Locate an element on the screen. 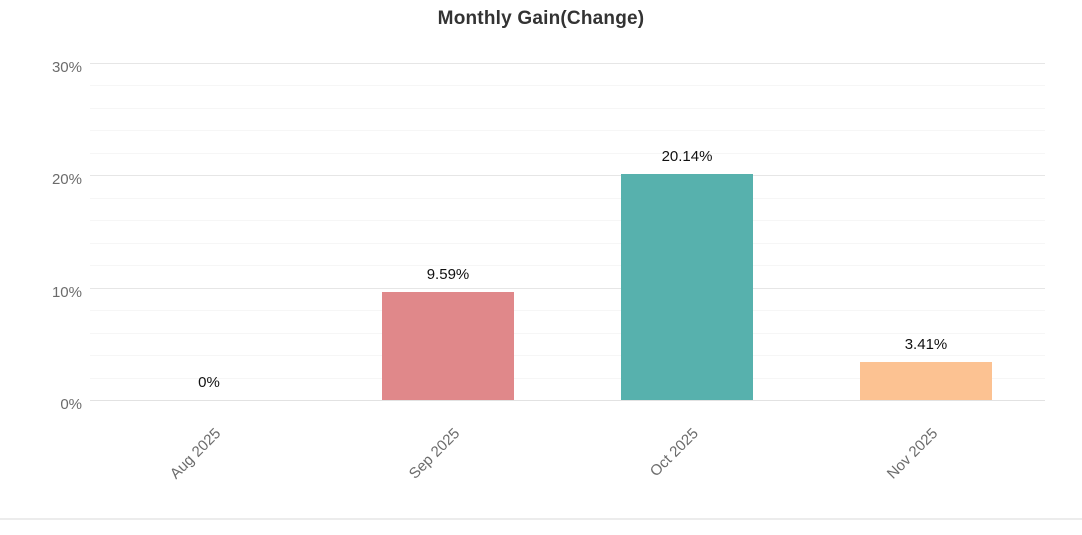 Image resolution: width=1082 pixels, height=535 pixels. value-label-oct-2025: 20.14% is located at coordinates (687, 156).